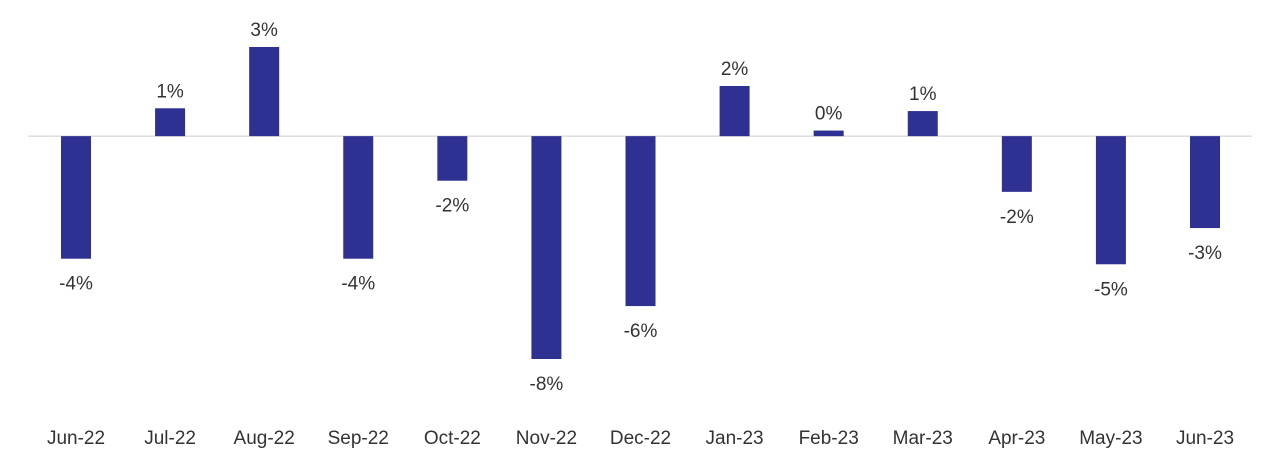 The width and height of the screenshot is (1280, 469). Describe the element at coordinates (1205, 438) in the screenshot. I see `x-tick-label: Jun-23` at that location.